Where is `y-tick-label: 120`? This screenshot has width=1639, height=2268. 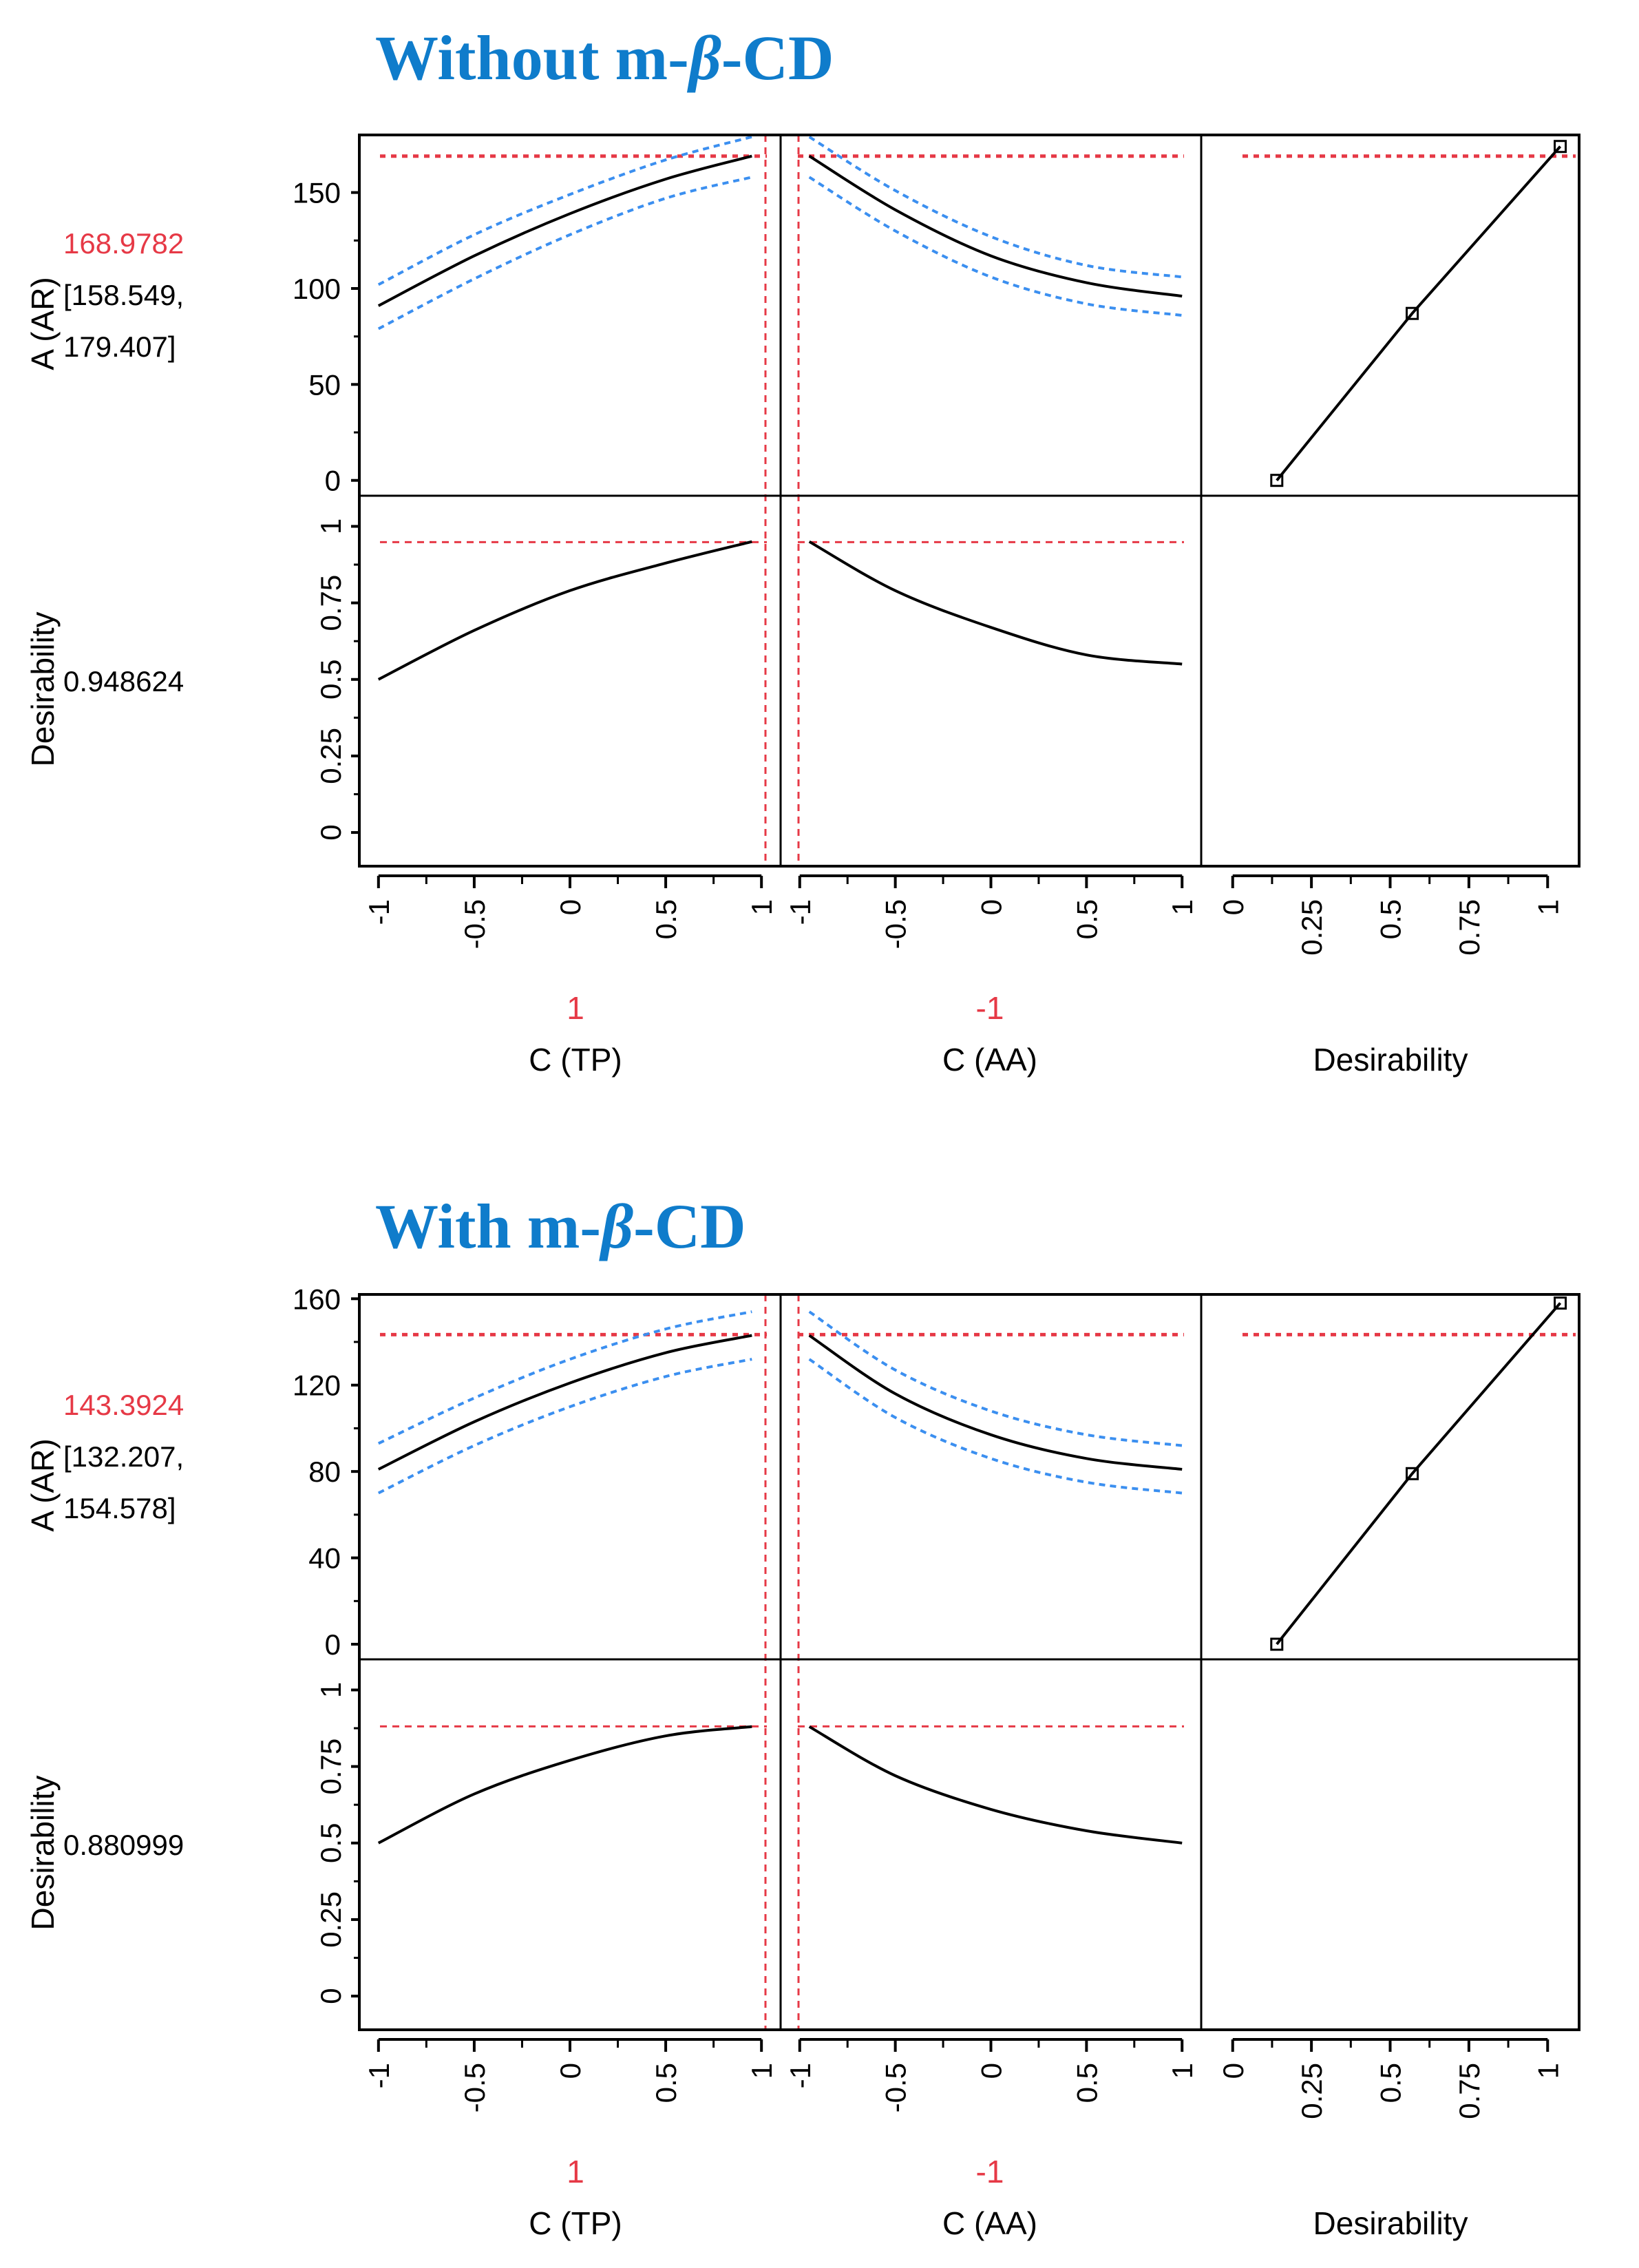
y-tick-label: 120 is located at coordinates (317, 1385).